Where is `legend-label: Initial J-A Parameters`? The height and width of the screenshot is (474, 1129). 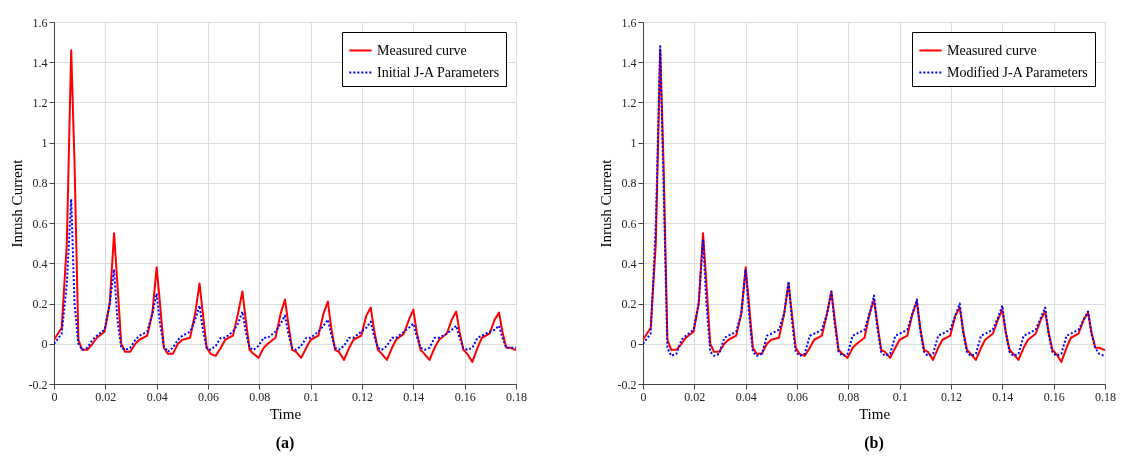 legend-label: Initial J-A Parameters is located at coordinates (438, 72).